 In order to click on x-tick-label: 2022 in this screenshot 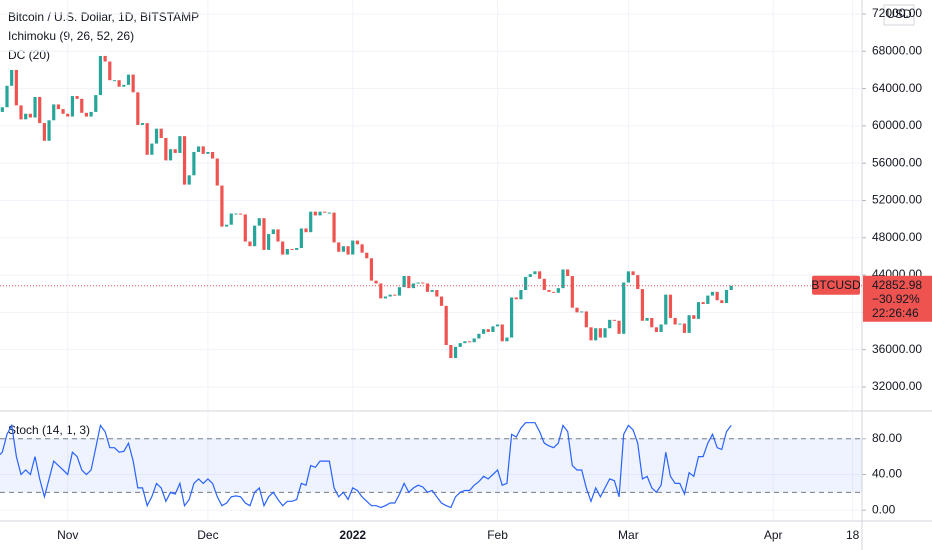, I will do `click(352, 535)`.